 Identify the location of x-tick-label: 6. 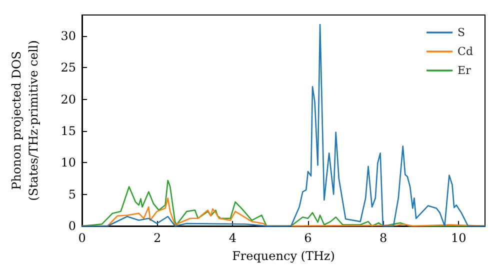
(308, 238).